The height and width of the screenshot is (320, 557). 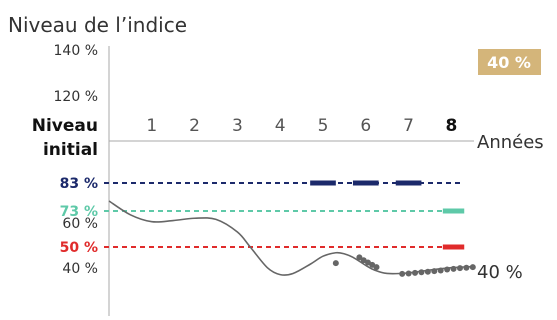 I want to click on x-tick-label: 5, so click(x=323, y=126).